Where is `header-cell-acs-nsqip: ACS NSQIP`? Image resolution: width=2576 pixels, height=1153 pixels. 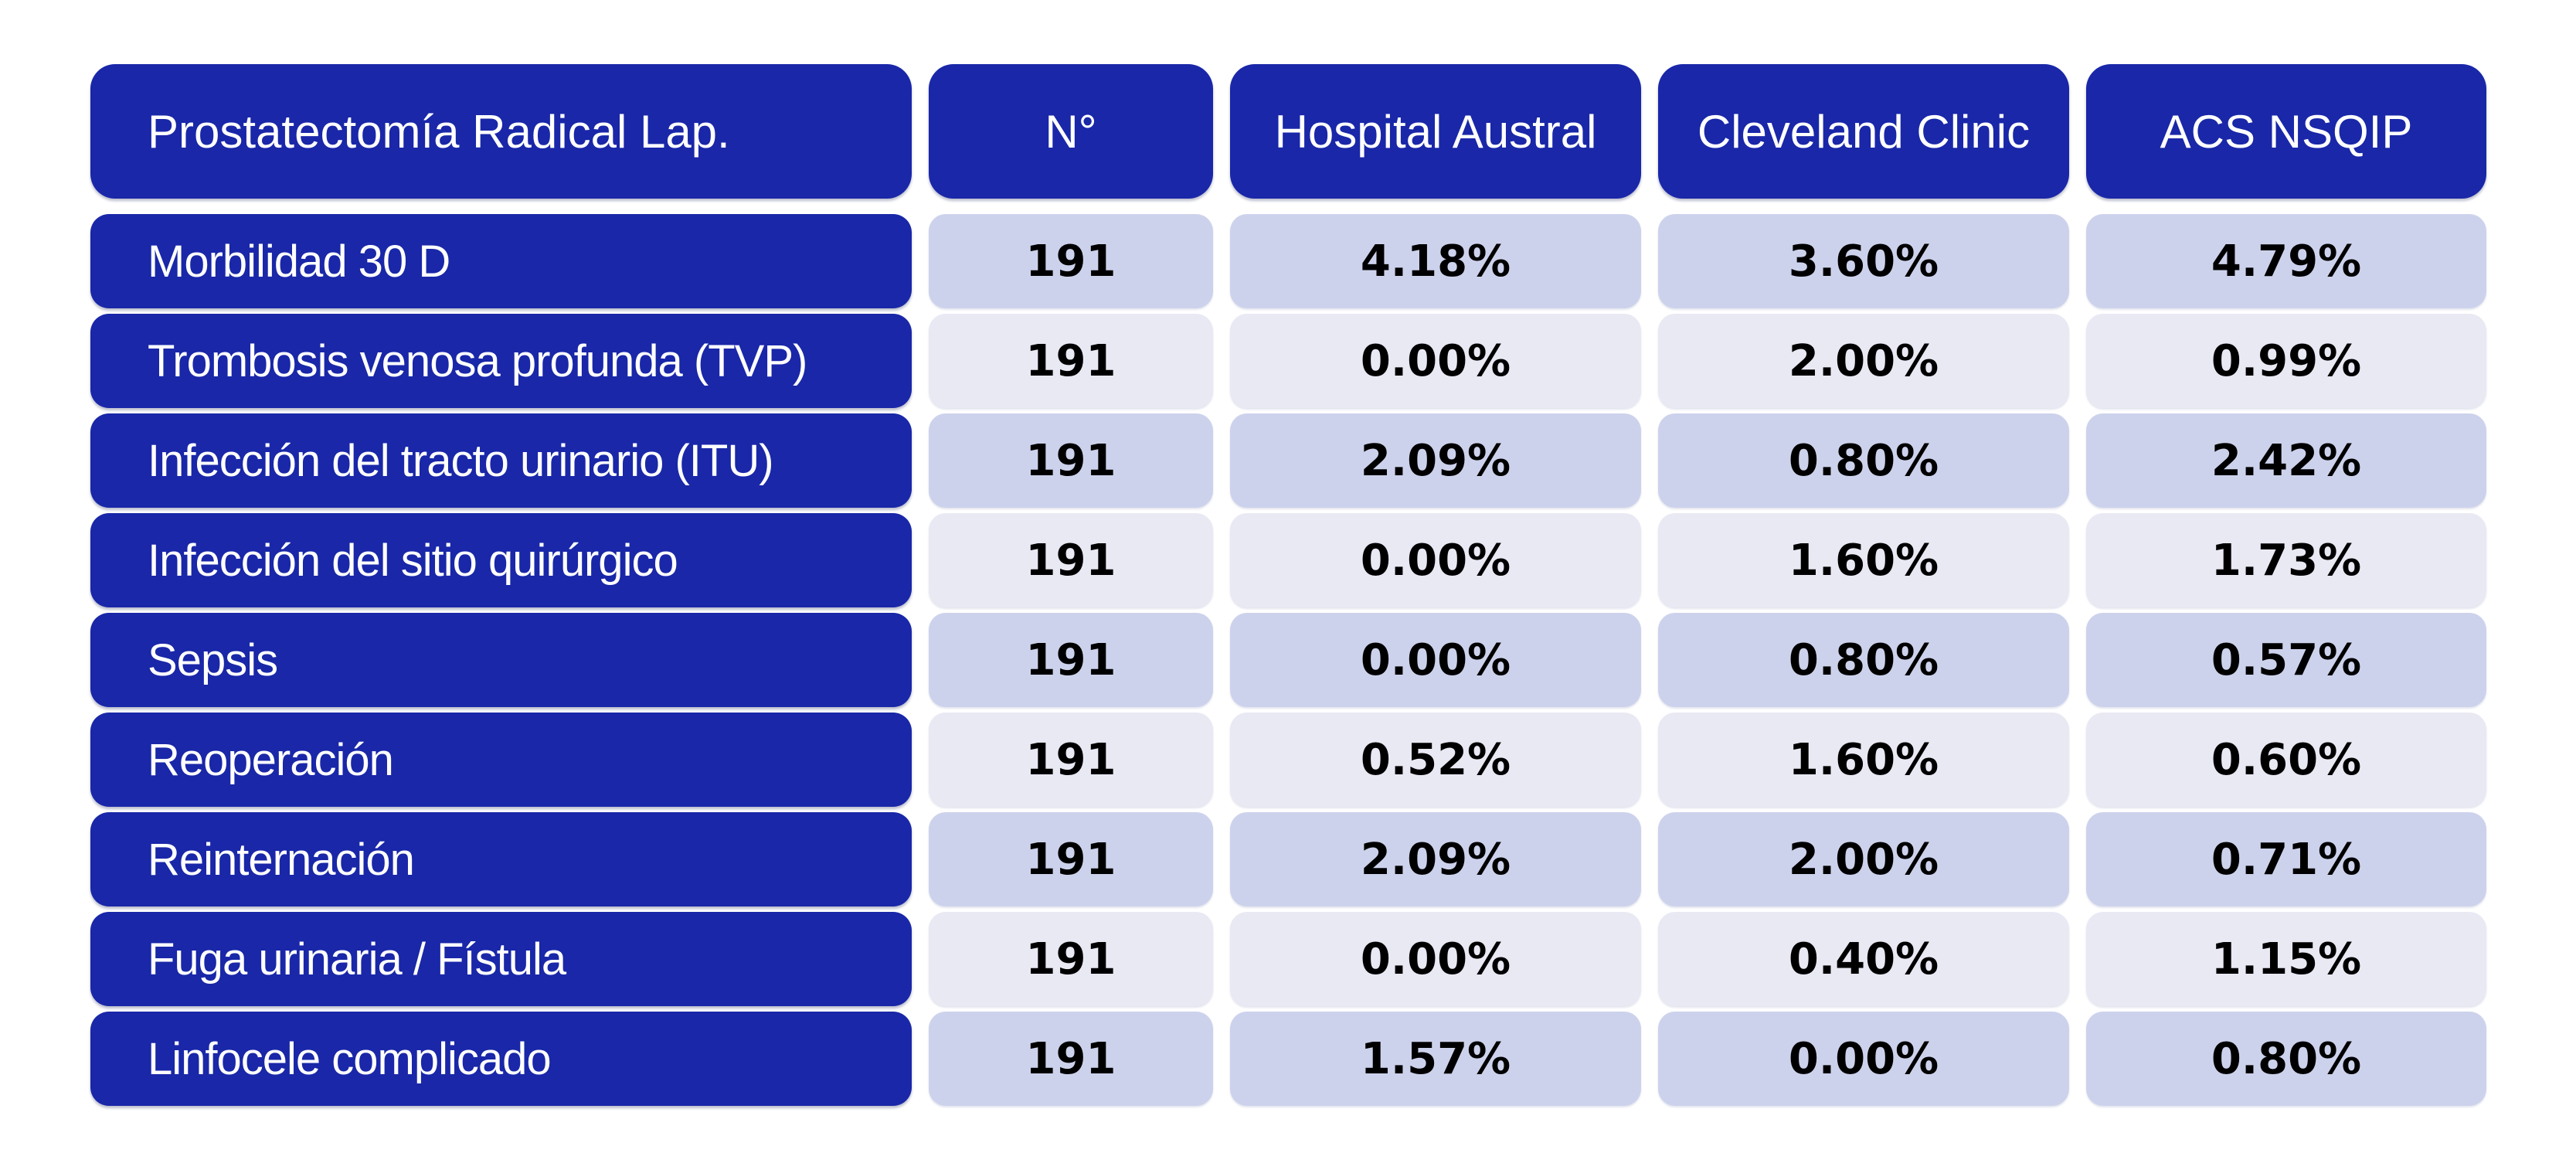 header-cell-acs-nsqip: ACS NSQIP is located at coordinates (2286, 131).